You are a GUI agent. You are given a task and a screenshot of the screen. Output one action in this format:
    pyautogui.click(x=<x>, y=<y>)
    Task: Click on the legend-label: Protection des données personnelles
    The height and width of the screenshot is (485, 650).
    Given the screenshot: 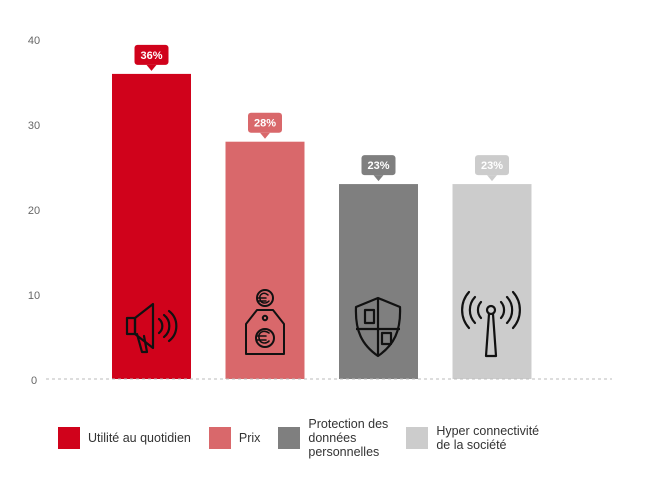 What is the action you would take?
    pyautogui.click(x=348, y=438)
    